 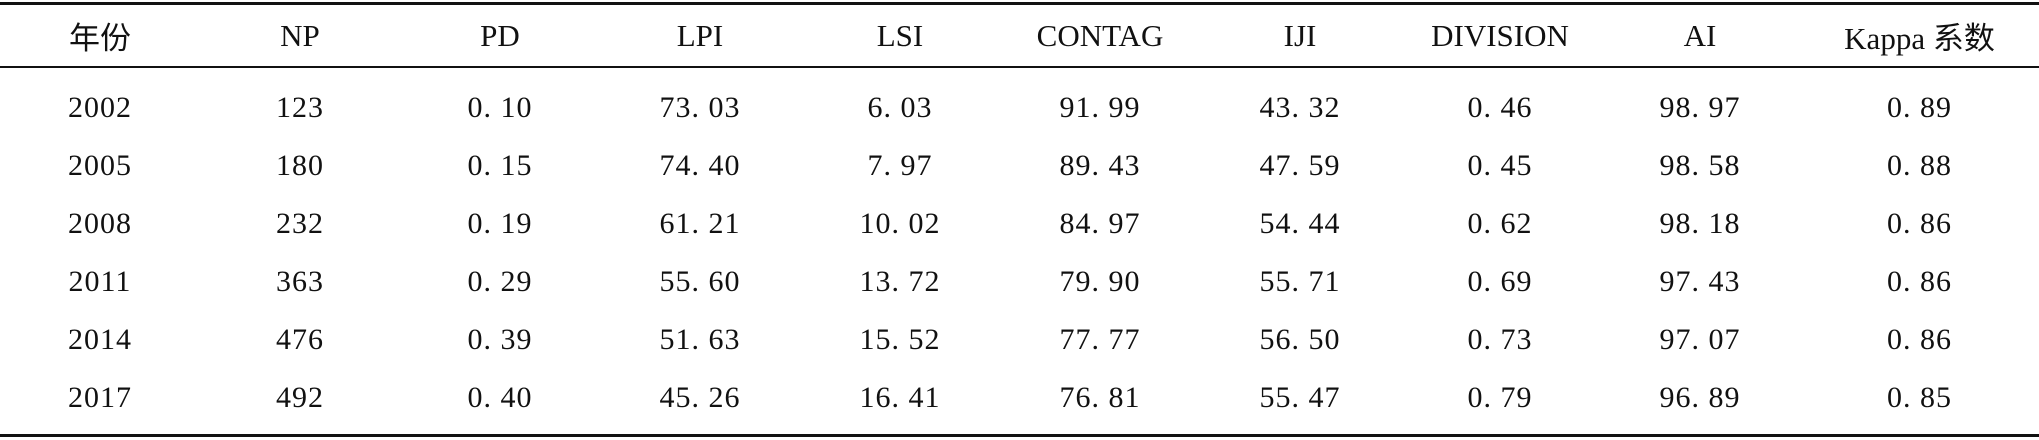 What do you see at coordinates (1700, 107) in the screenshot?
I see `cell-ai: 98. 97` at bounding box center [1700, 107].